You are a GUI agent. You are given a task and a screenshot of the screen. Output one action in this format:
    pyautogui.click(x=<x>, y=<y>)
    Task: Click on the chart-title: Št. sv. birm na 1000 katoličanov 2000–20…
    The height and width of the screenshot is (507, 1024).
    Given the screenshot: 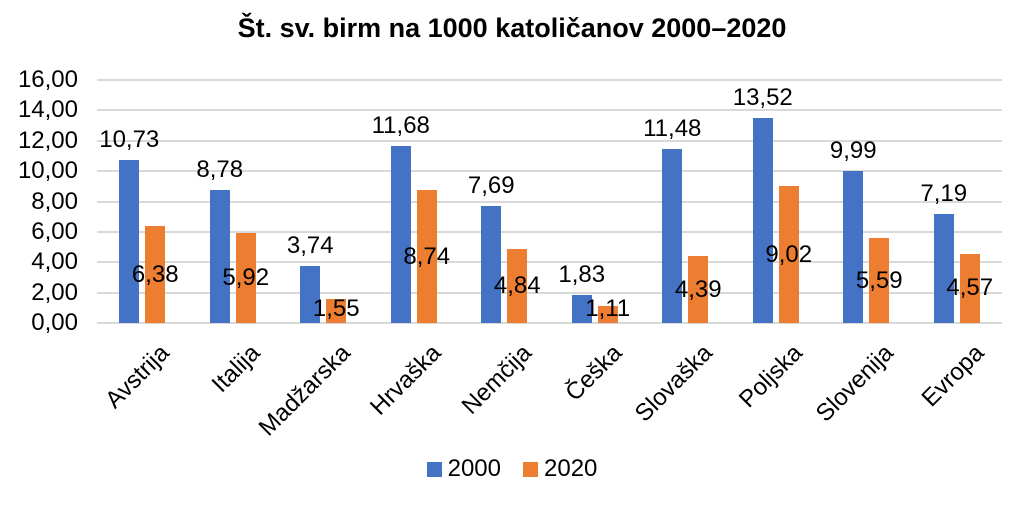 What is the action you would take?
    pyautogui.click(x=512, y=28)
    